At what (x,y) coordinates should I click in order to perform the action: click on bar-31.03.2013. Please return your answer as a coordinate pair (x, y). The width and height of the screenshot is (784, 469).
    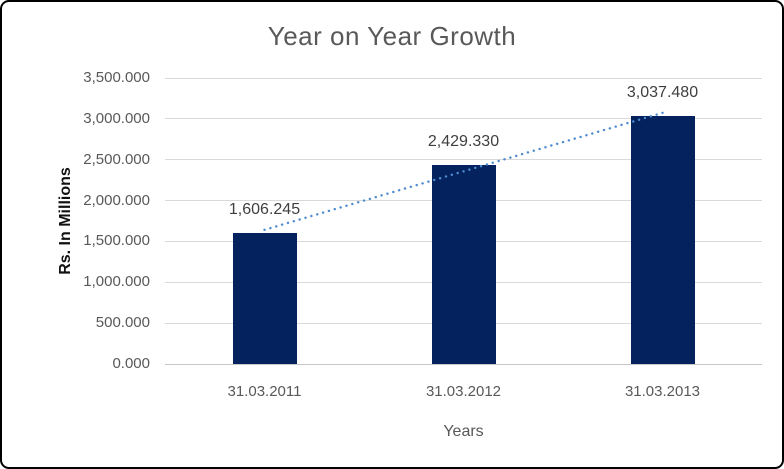
    Looking at the image, I should click on (662, 239).